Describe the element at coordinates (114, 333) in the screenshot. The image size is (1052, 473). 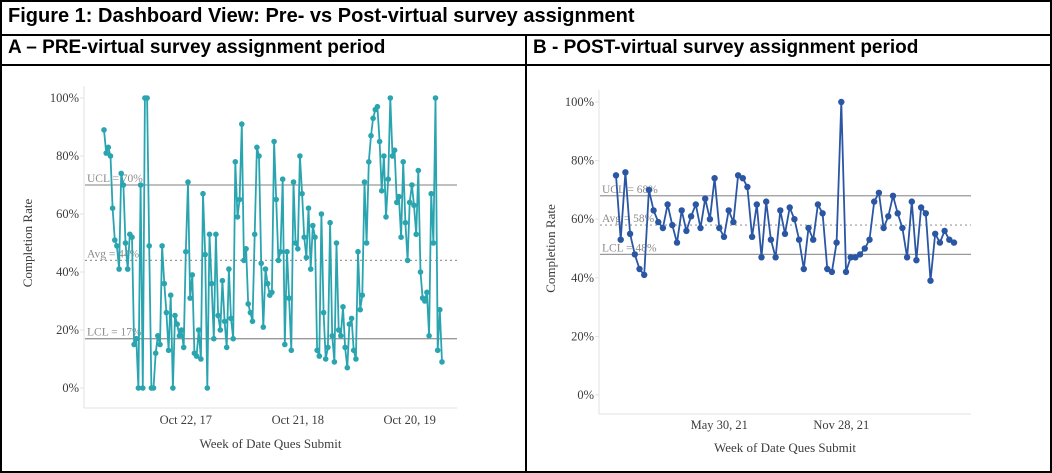
I see `ref-line-label-lcl: LCL = 17%` at that location.